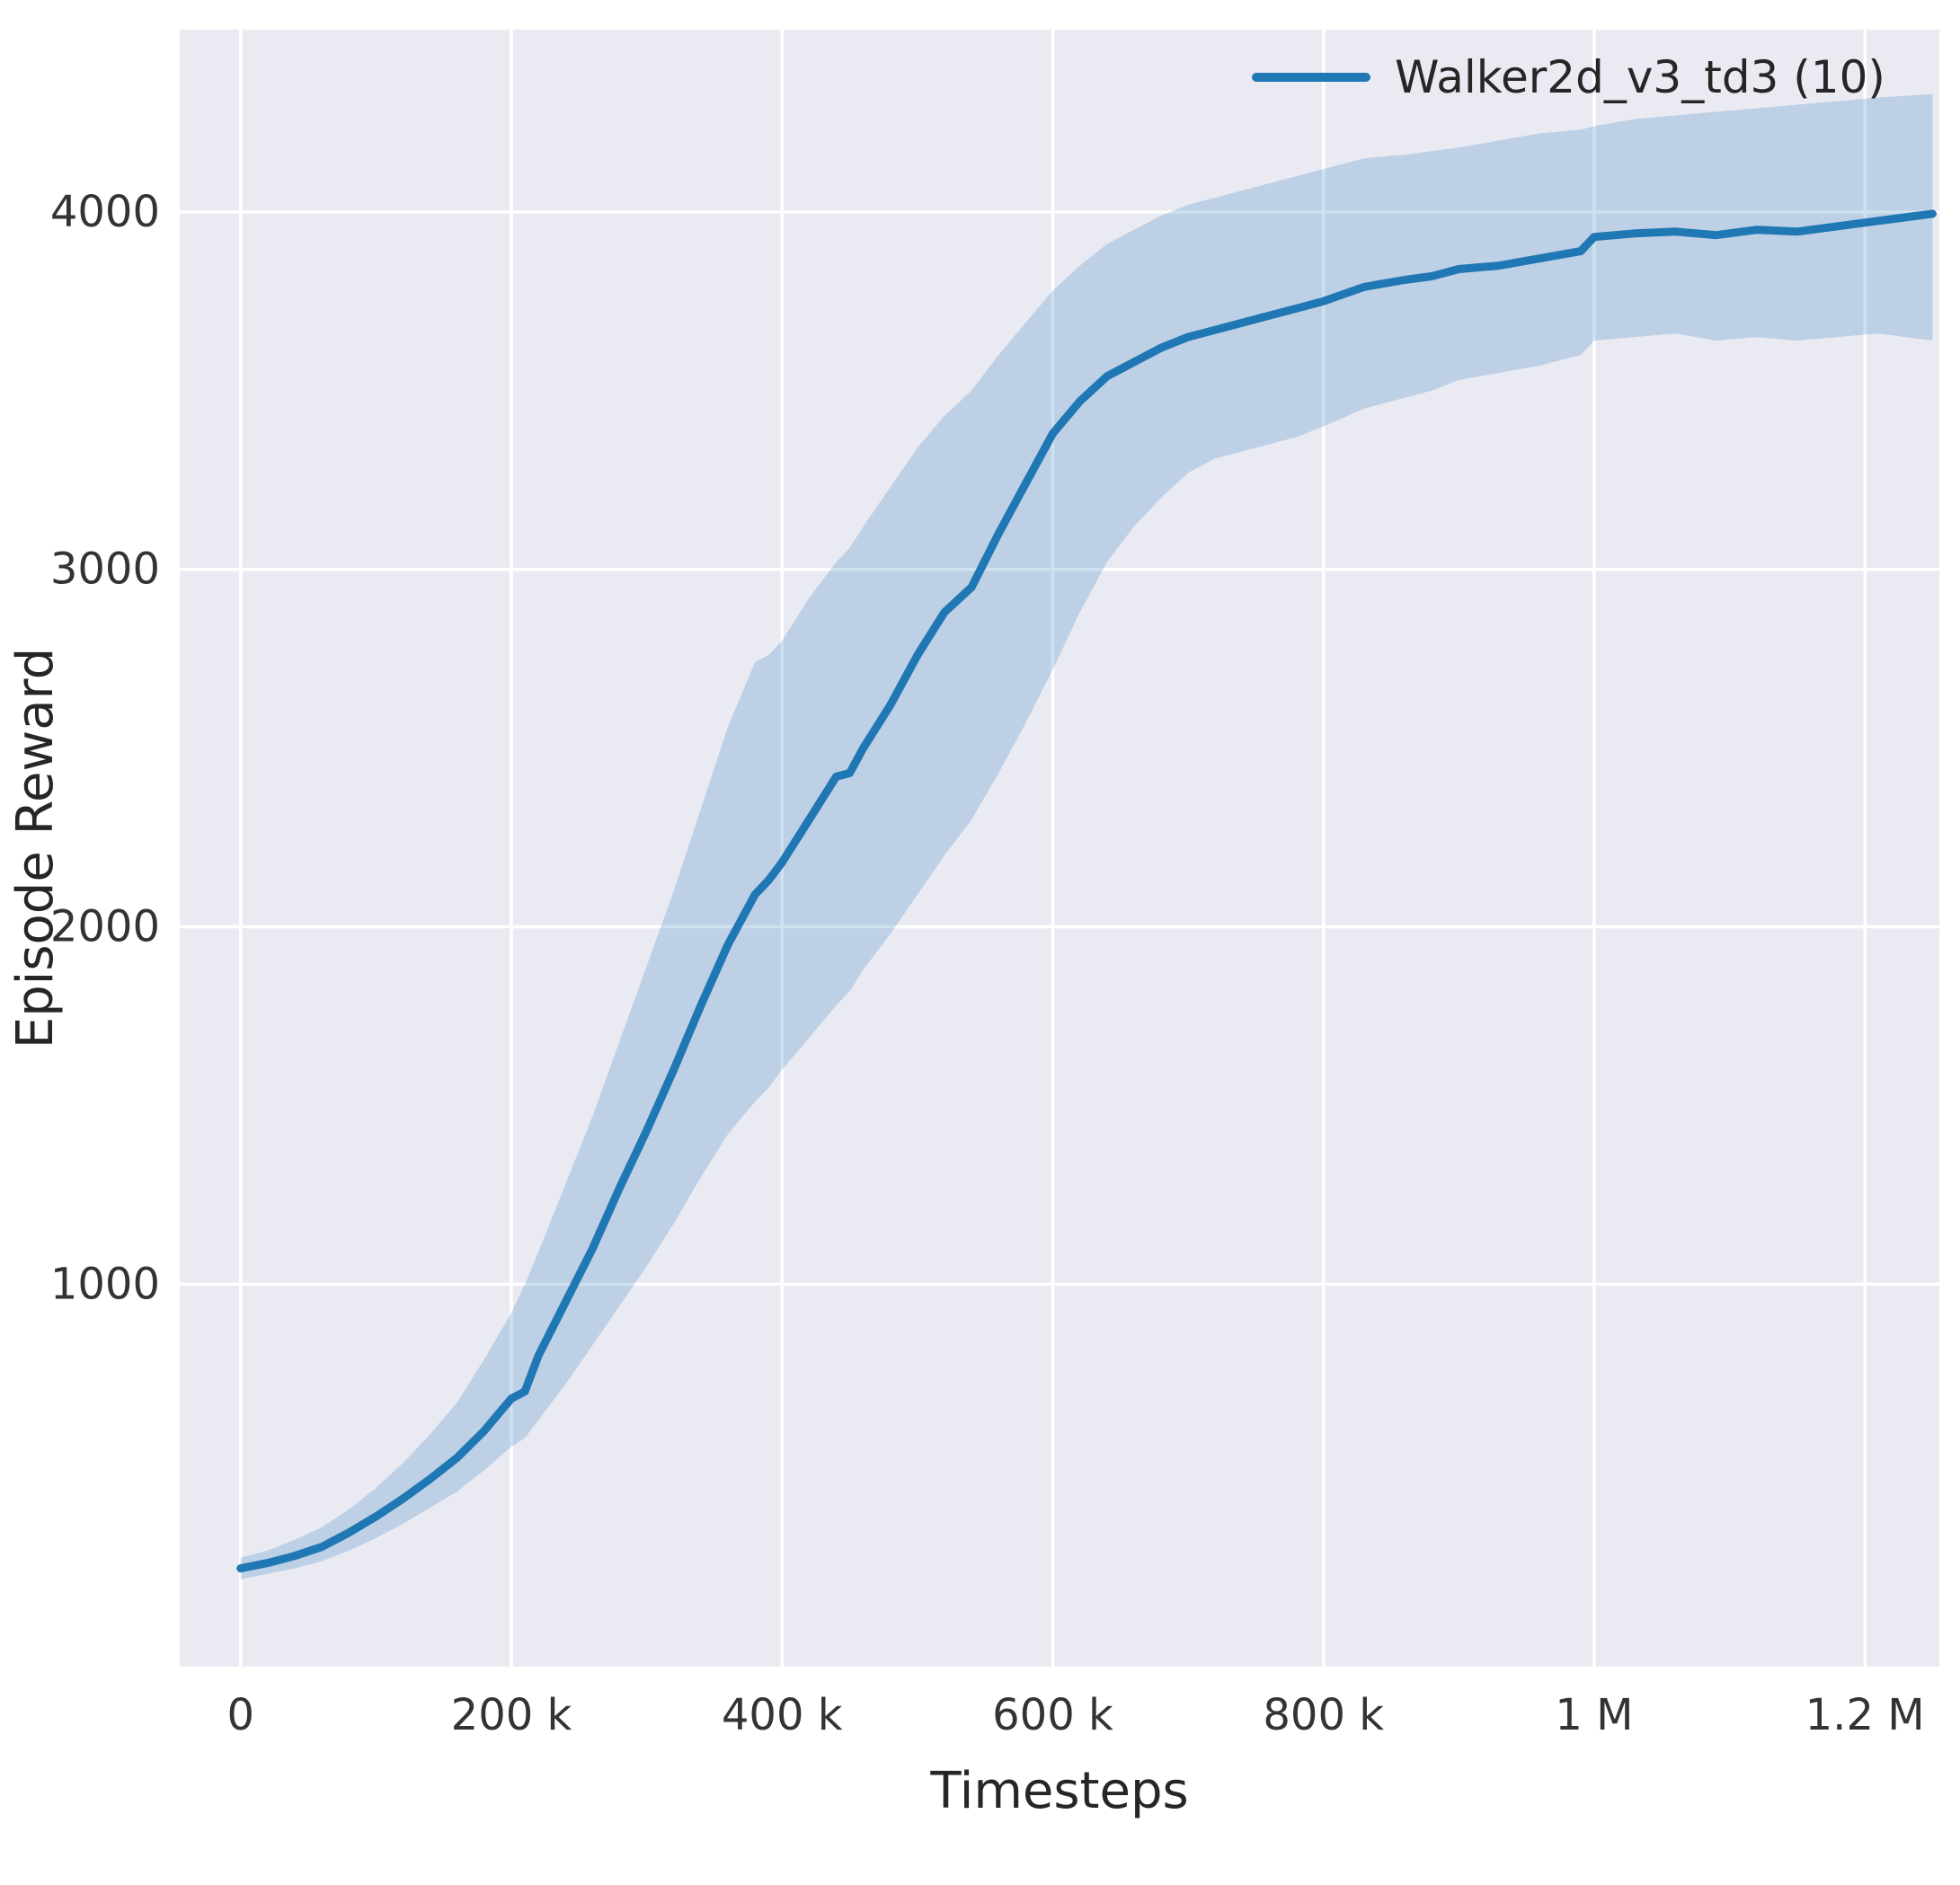 The image size is (1960, 1885). What do you see at coordinates (35, 848) in the screenshot?
I see `y-axis-label: Episode Reward` at bounding box center [35, 848].